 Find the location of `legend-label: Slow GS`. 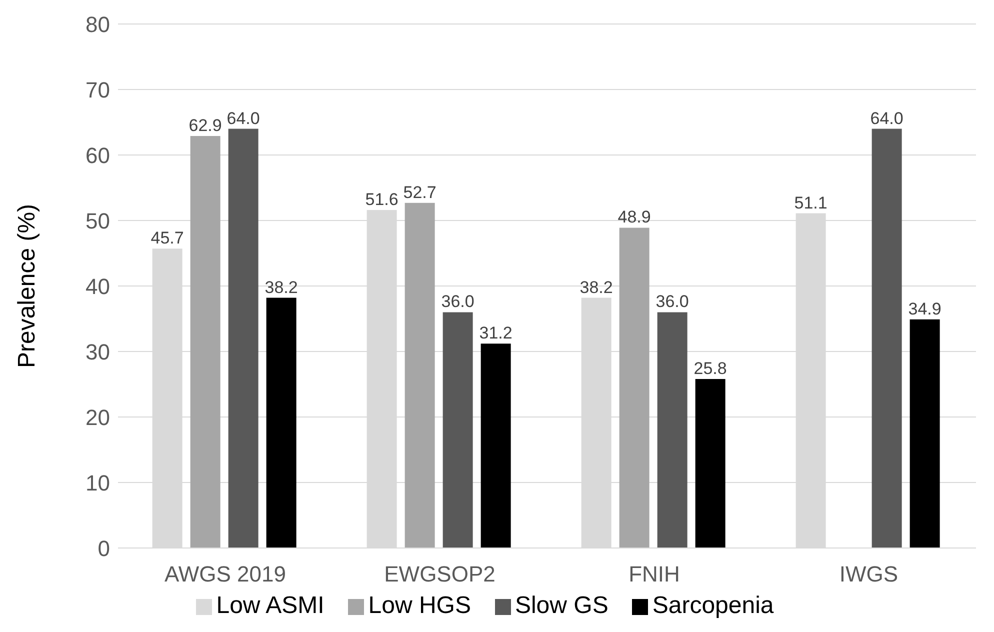

legend-label: Slow GS is located at coordinates (561, 605).